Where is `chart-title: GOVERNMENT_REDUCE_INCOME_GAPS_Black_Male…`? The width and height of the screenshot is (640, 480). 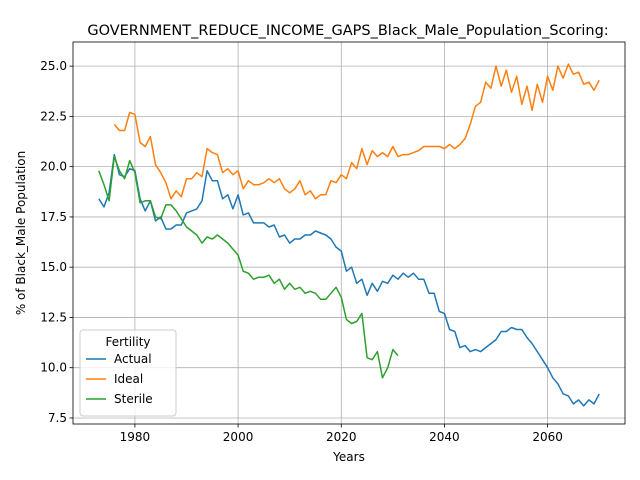 chart-title: GOVERNMENT_REDUCE_INCOME_GAPS_Black_Male… is located at coordinates (347, 31).